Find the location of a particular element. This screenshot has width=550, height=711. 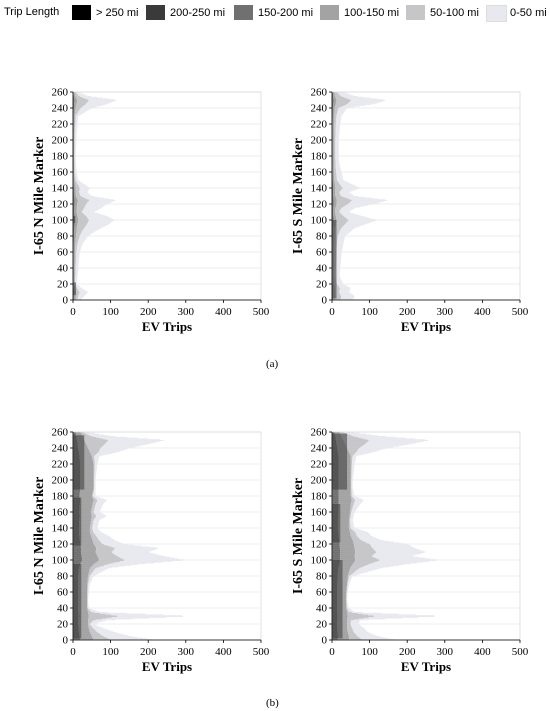

y-tick-label: 200 is located at coordinates (319, 481).